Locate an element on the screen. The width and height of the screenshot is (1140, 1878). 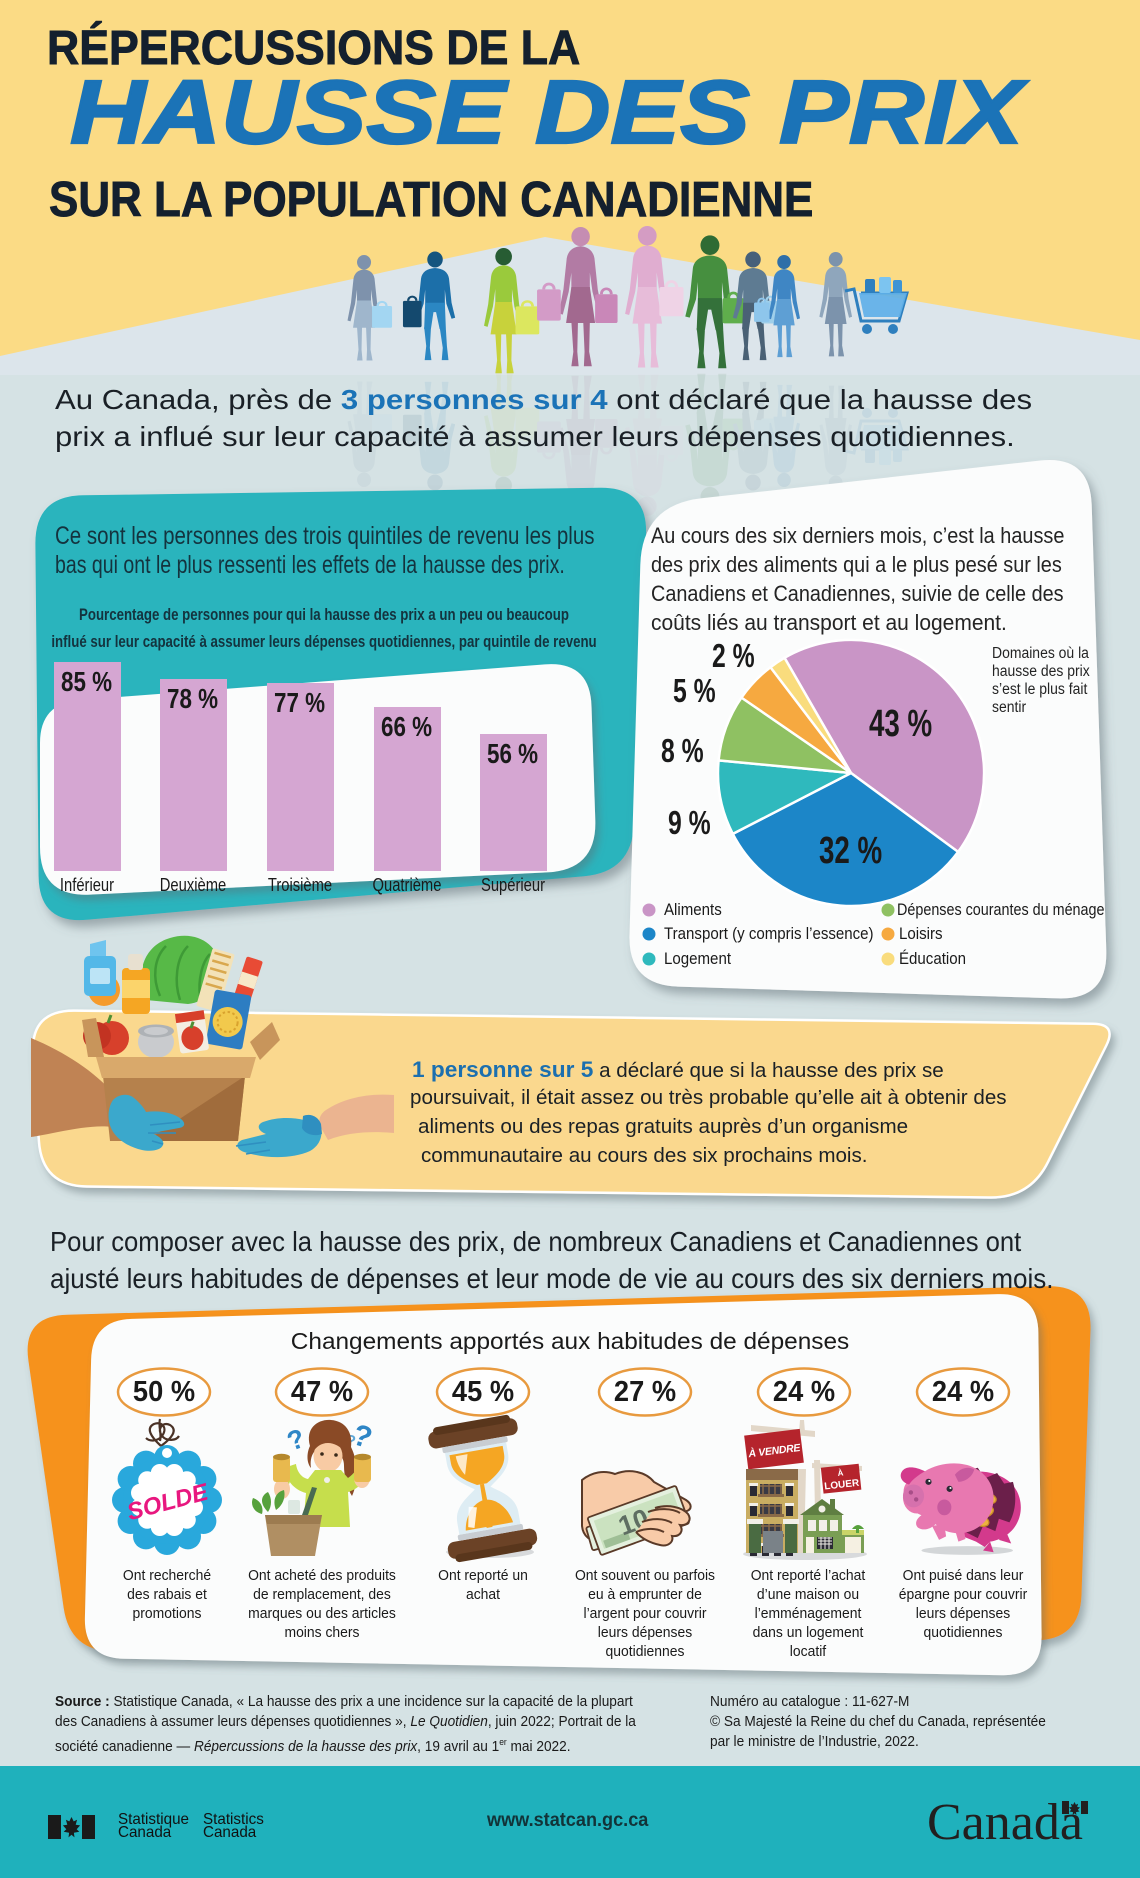
svg-text: À is located at coordinates (840, 1473).